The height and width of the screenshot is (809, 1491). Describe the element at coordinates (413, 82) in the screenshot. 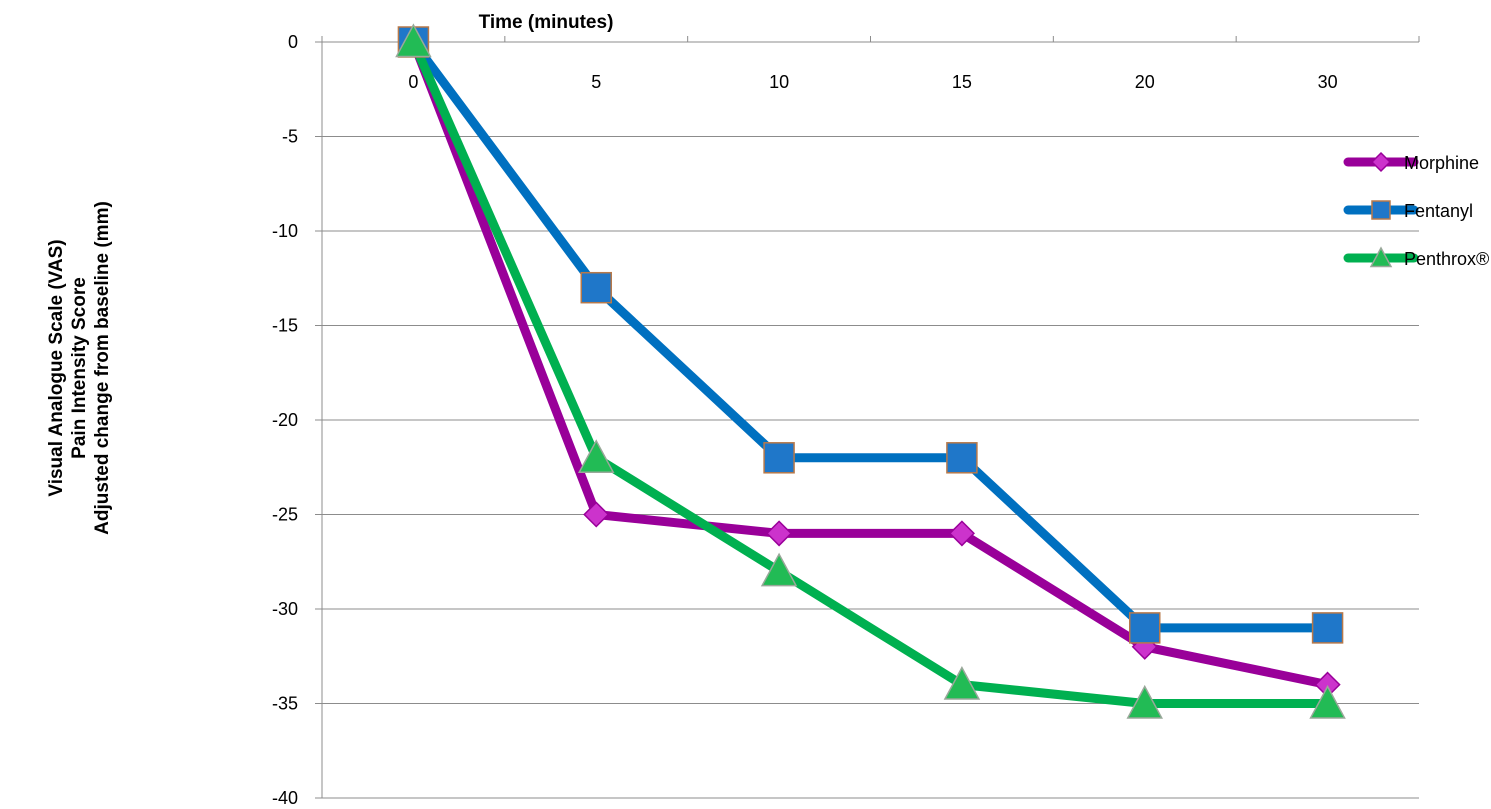

I see `x-tick-label-0: 0` at that location.